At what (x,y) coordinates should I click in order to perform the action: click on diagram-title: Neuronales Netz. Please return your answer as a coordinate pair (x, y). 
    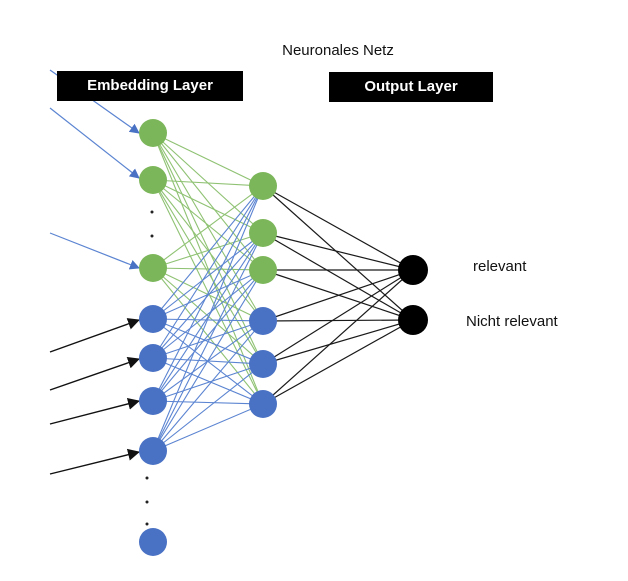
    Looking at the image, I should click on (338, 50).